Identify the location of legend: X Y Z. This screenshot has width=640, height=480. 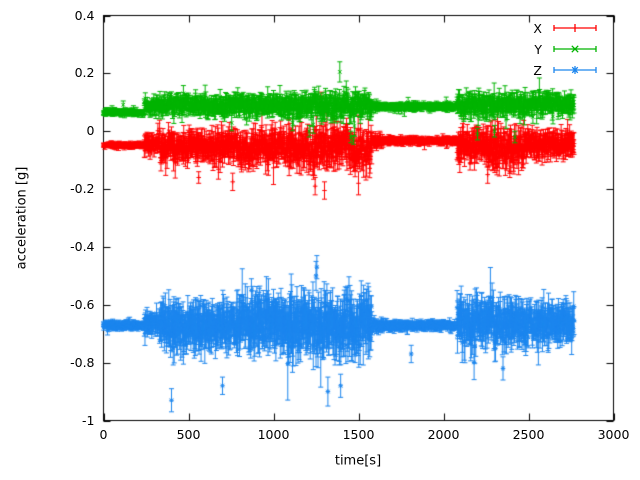
(565, 49).